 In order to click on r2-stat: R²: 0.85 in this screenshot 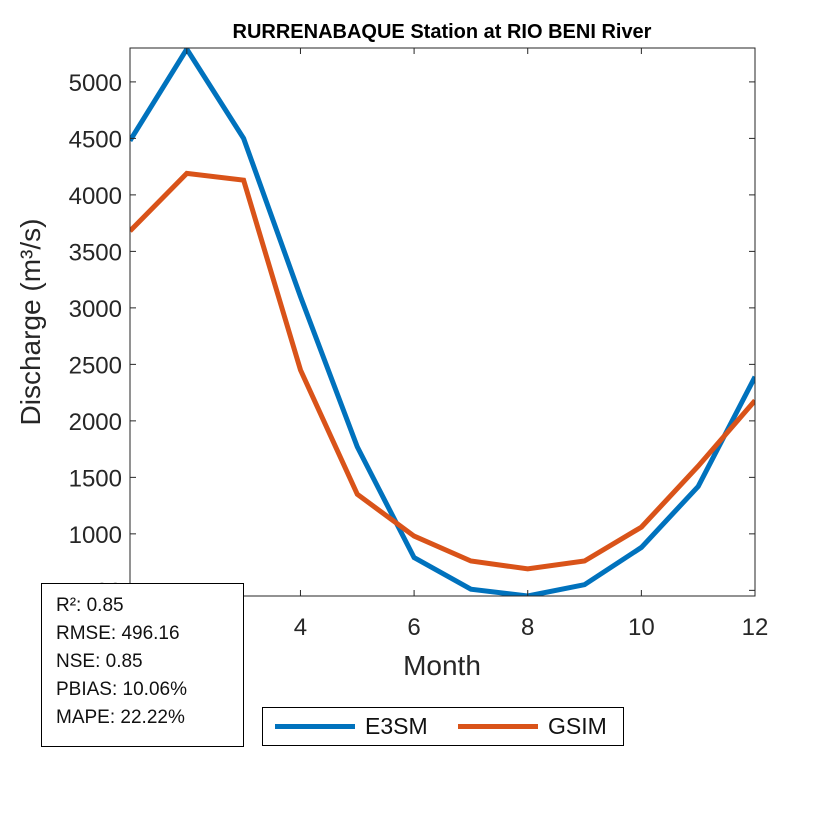, I will do `click(90, 605)`.